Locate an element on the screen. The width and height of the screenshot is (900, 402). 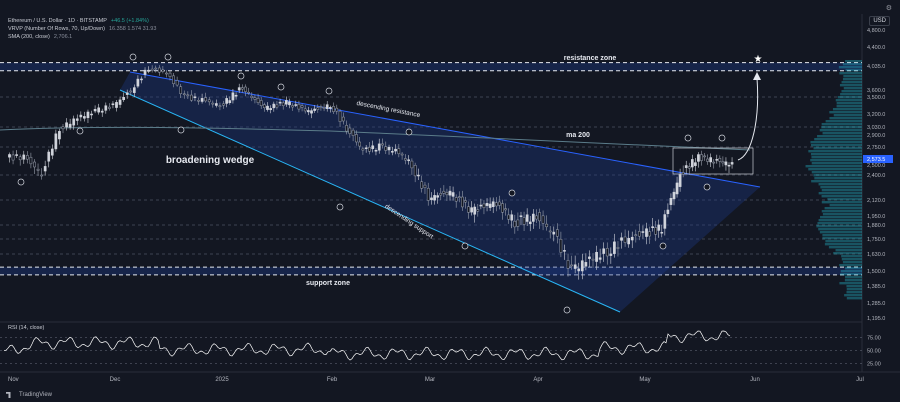
price-tick-label: 3,030.0 is located at coordinates (876, 128).